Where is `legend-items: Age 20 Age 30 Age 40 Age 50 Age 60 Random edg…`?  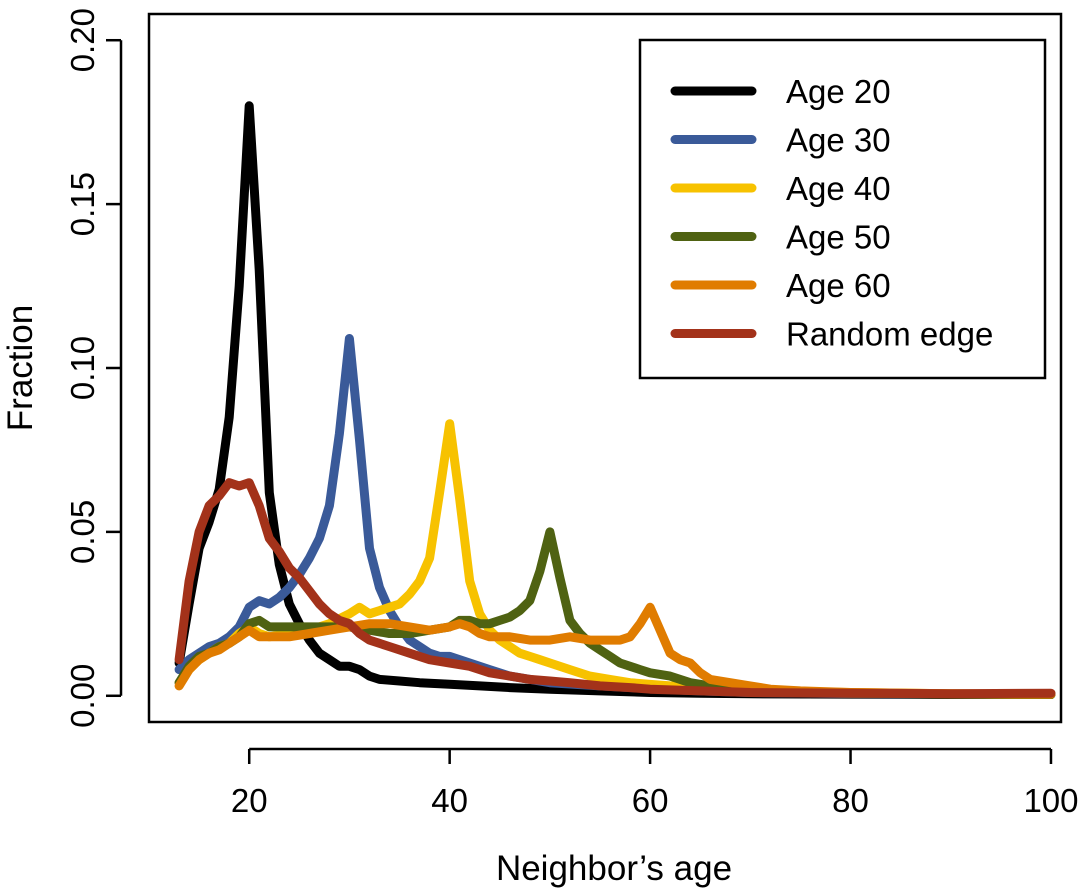 legend-items: Age 20 Age 30 Age 40 Age 50 Age 60 Random edg… is located at coordinates (831, 213).